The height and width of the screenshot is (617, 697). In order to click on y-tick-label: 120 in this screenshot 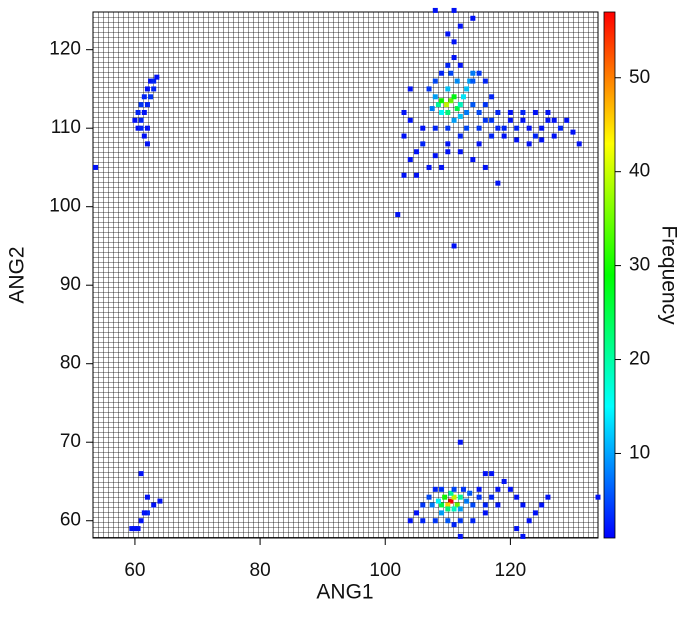, I will do `click(65, 49)`.